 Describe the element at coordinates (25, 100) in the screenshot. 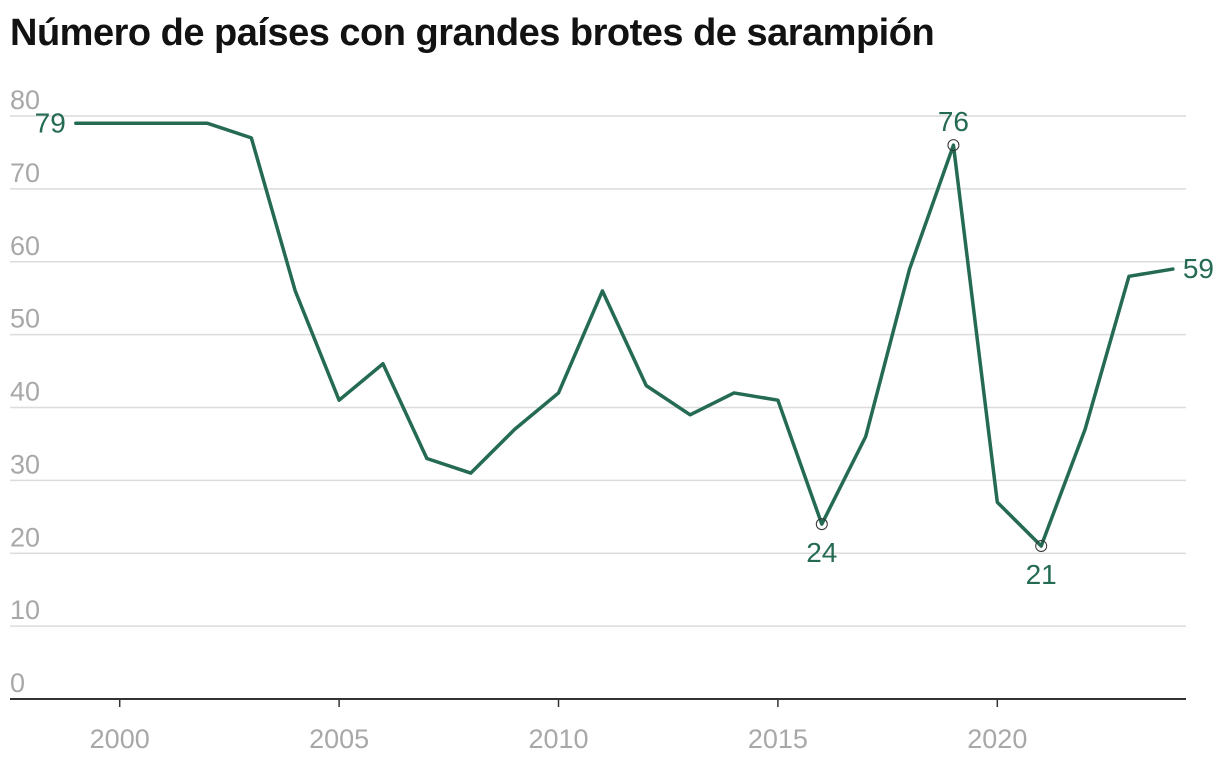

I see `y-tick-label-80: 80` at that location.